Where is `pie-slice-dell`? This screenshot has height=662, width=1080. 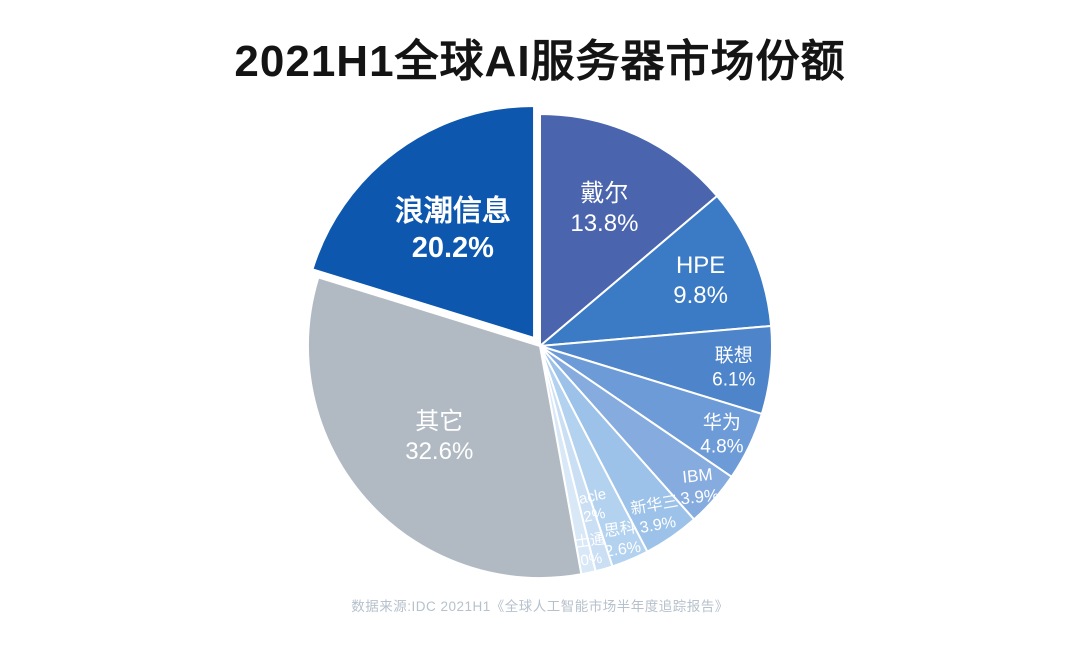 pie-slice-dell is located at coordinates (629, 230).